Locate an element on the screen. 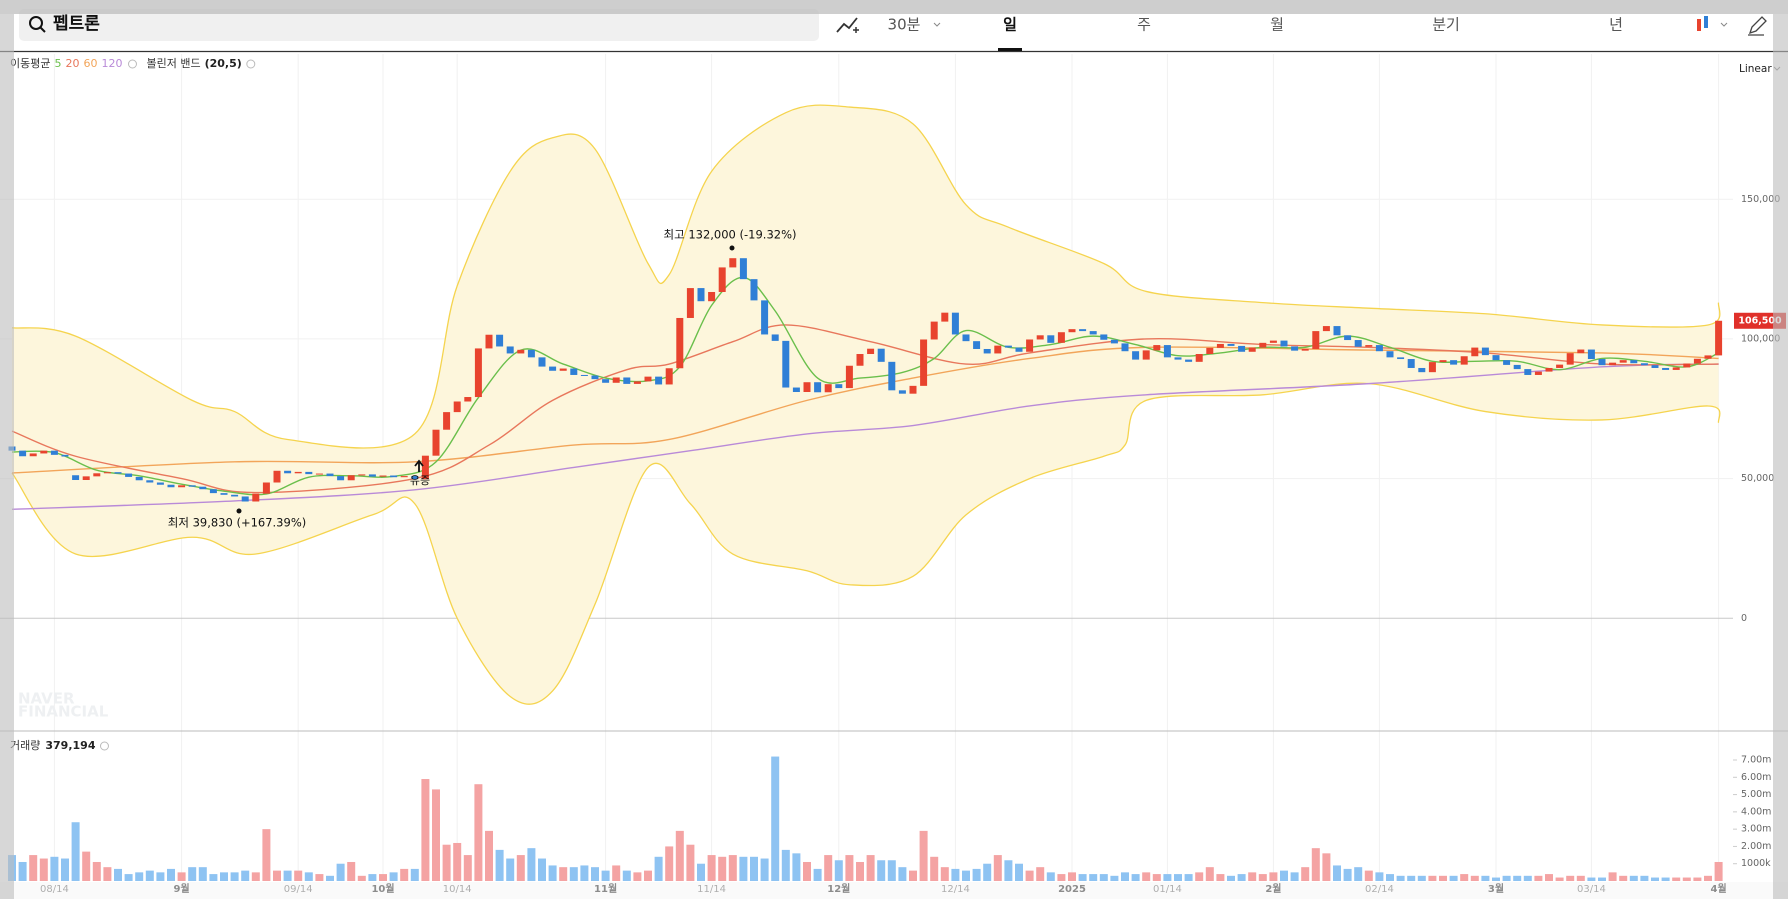 The height and width of the screenshot is (899, 1788). tab: 30분 is located at coordinates (904, 25).